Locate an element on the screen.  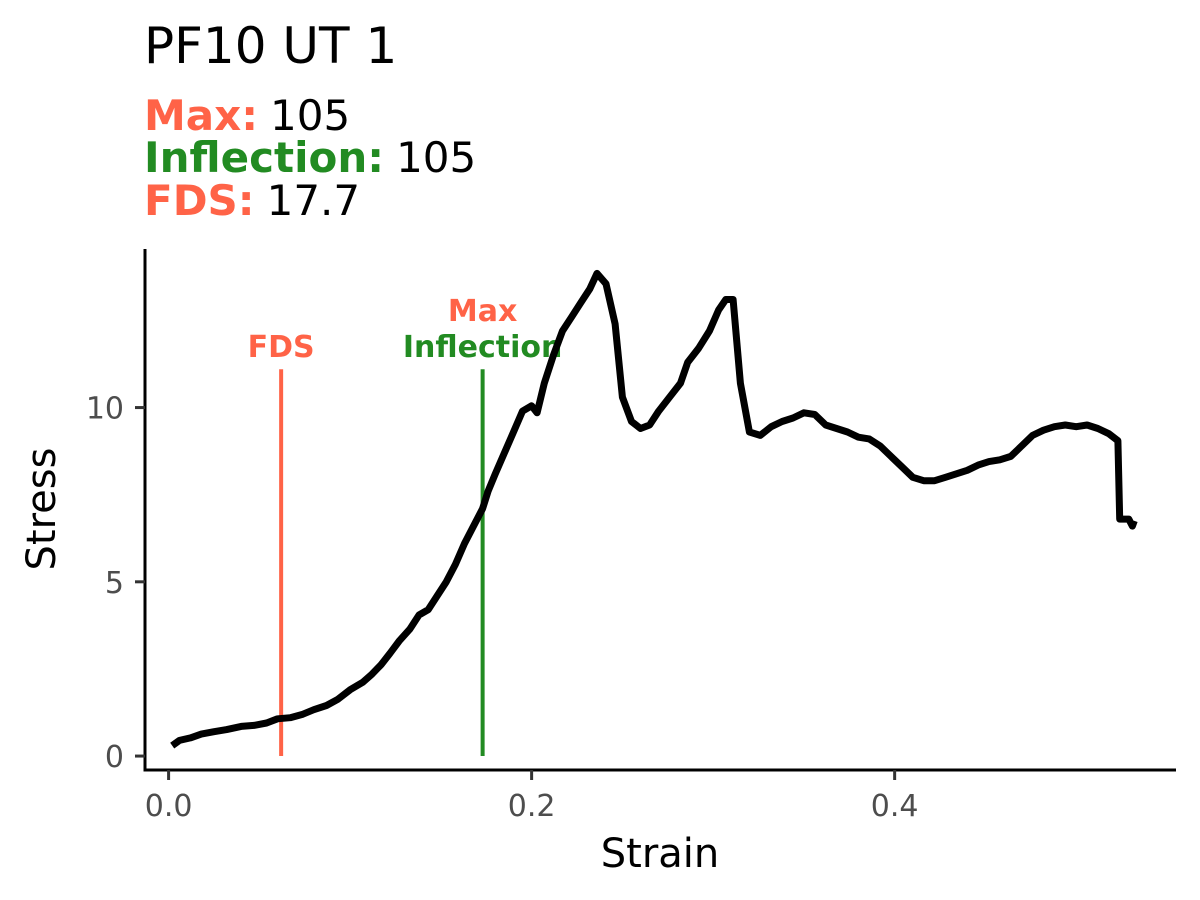
stat-fds: FDS: 17.7 is located at coordinates (252, 200).